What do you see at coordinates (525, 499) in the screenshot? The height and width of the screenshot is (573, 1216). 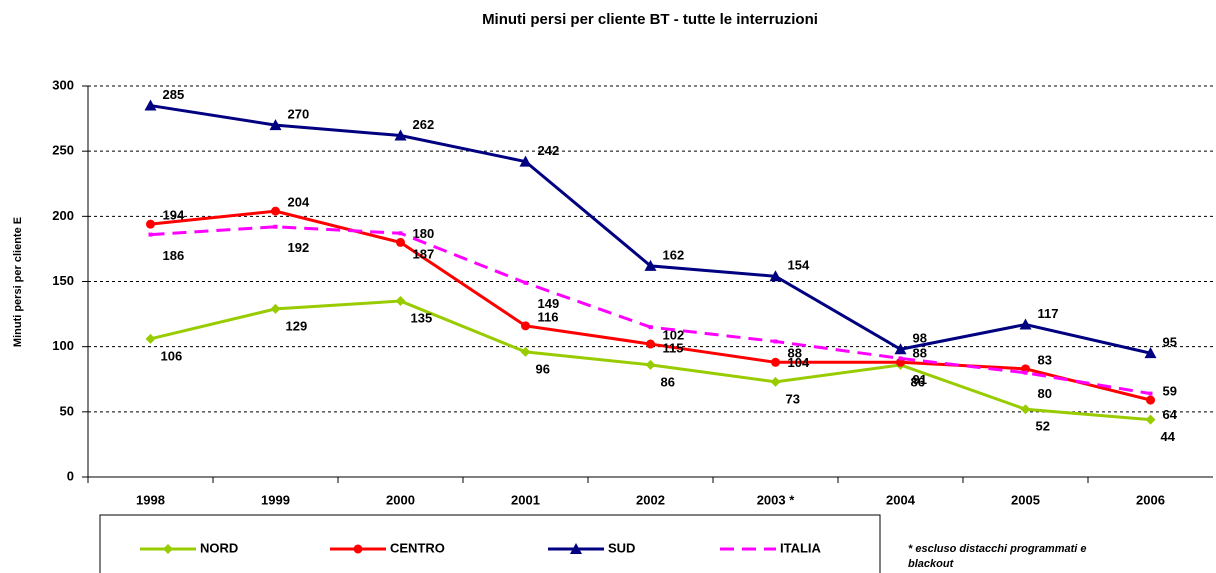 I see `x-tick-label: 2001` at bounding box center [525, 499].